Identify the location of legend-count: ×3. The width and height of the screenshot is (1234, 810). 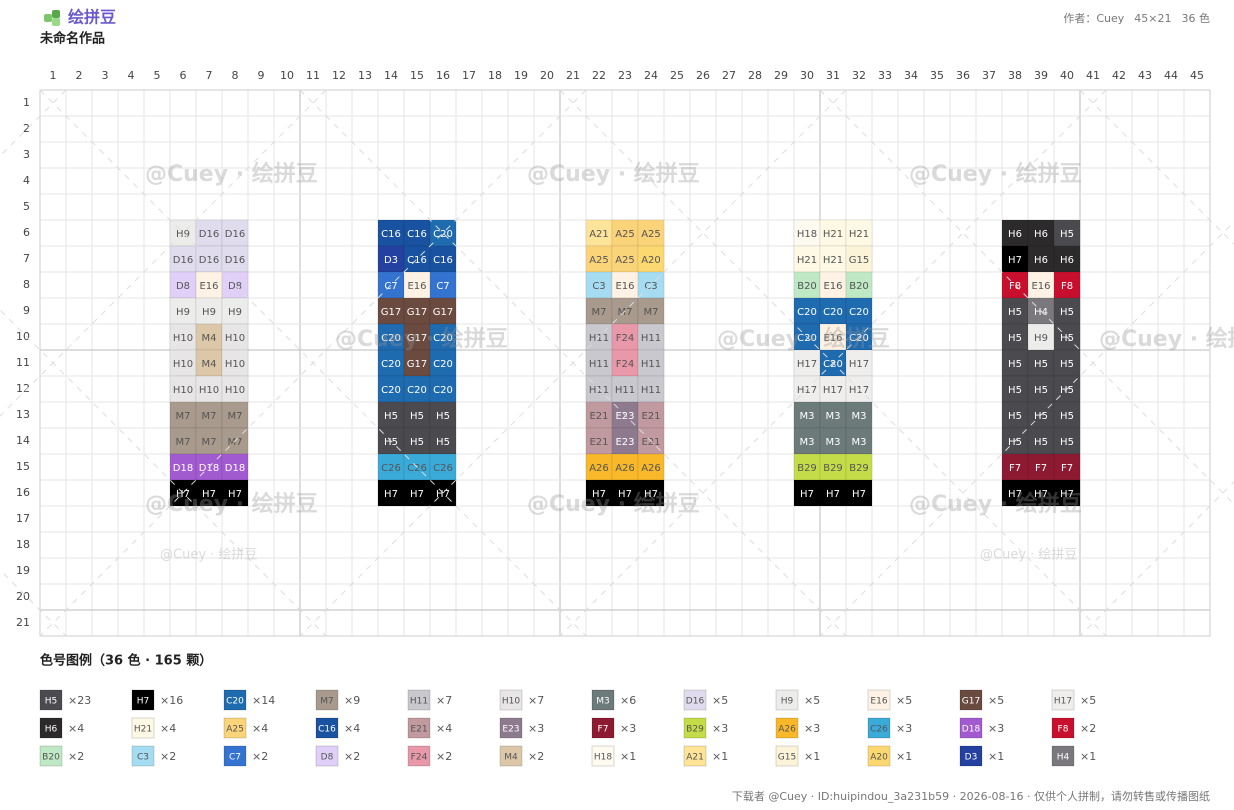
(628, 728).